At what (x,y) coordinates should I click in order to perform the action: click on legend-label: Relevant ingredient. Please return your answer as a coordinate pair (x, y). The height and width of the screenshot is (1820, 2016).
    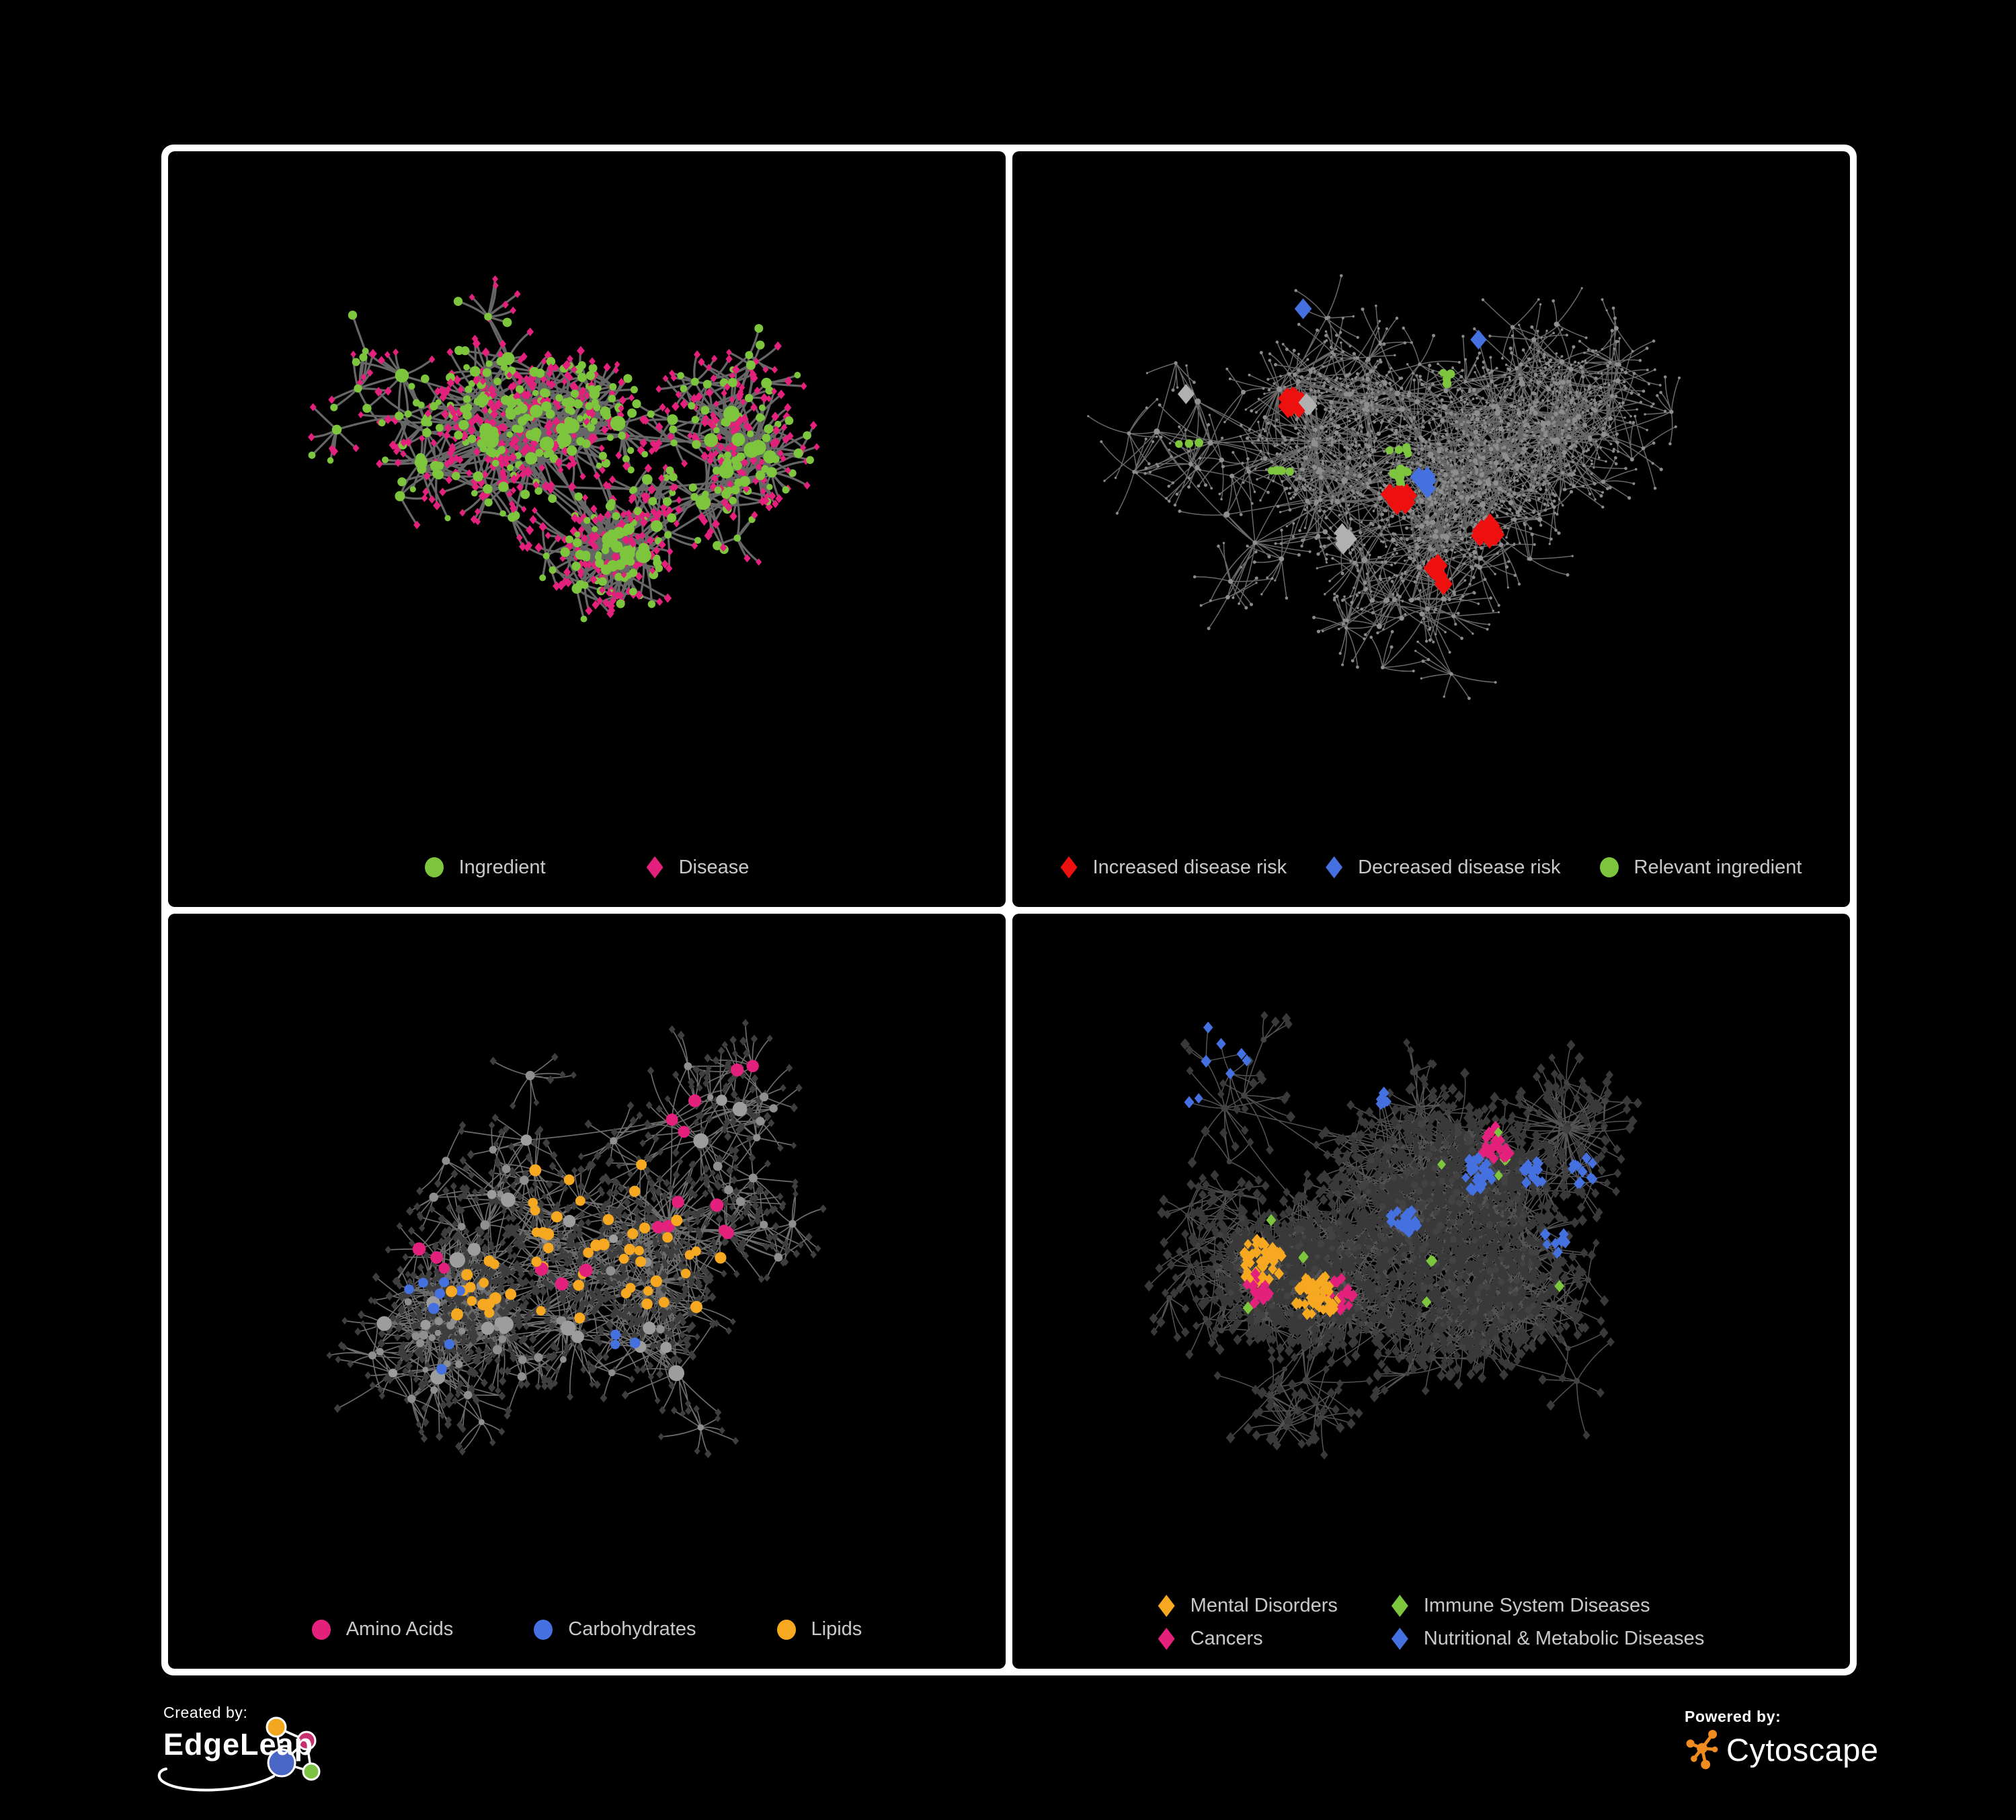
    Looking at the image, I should click on (1718, 867).